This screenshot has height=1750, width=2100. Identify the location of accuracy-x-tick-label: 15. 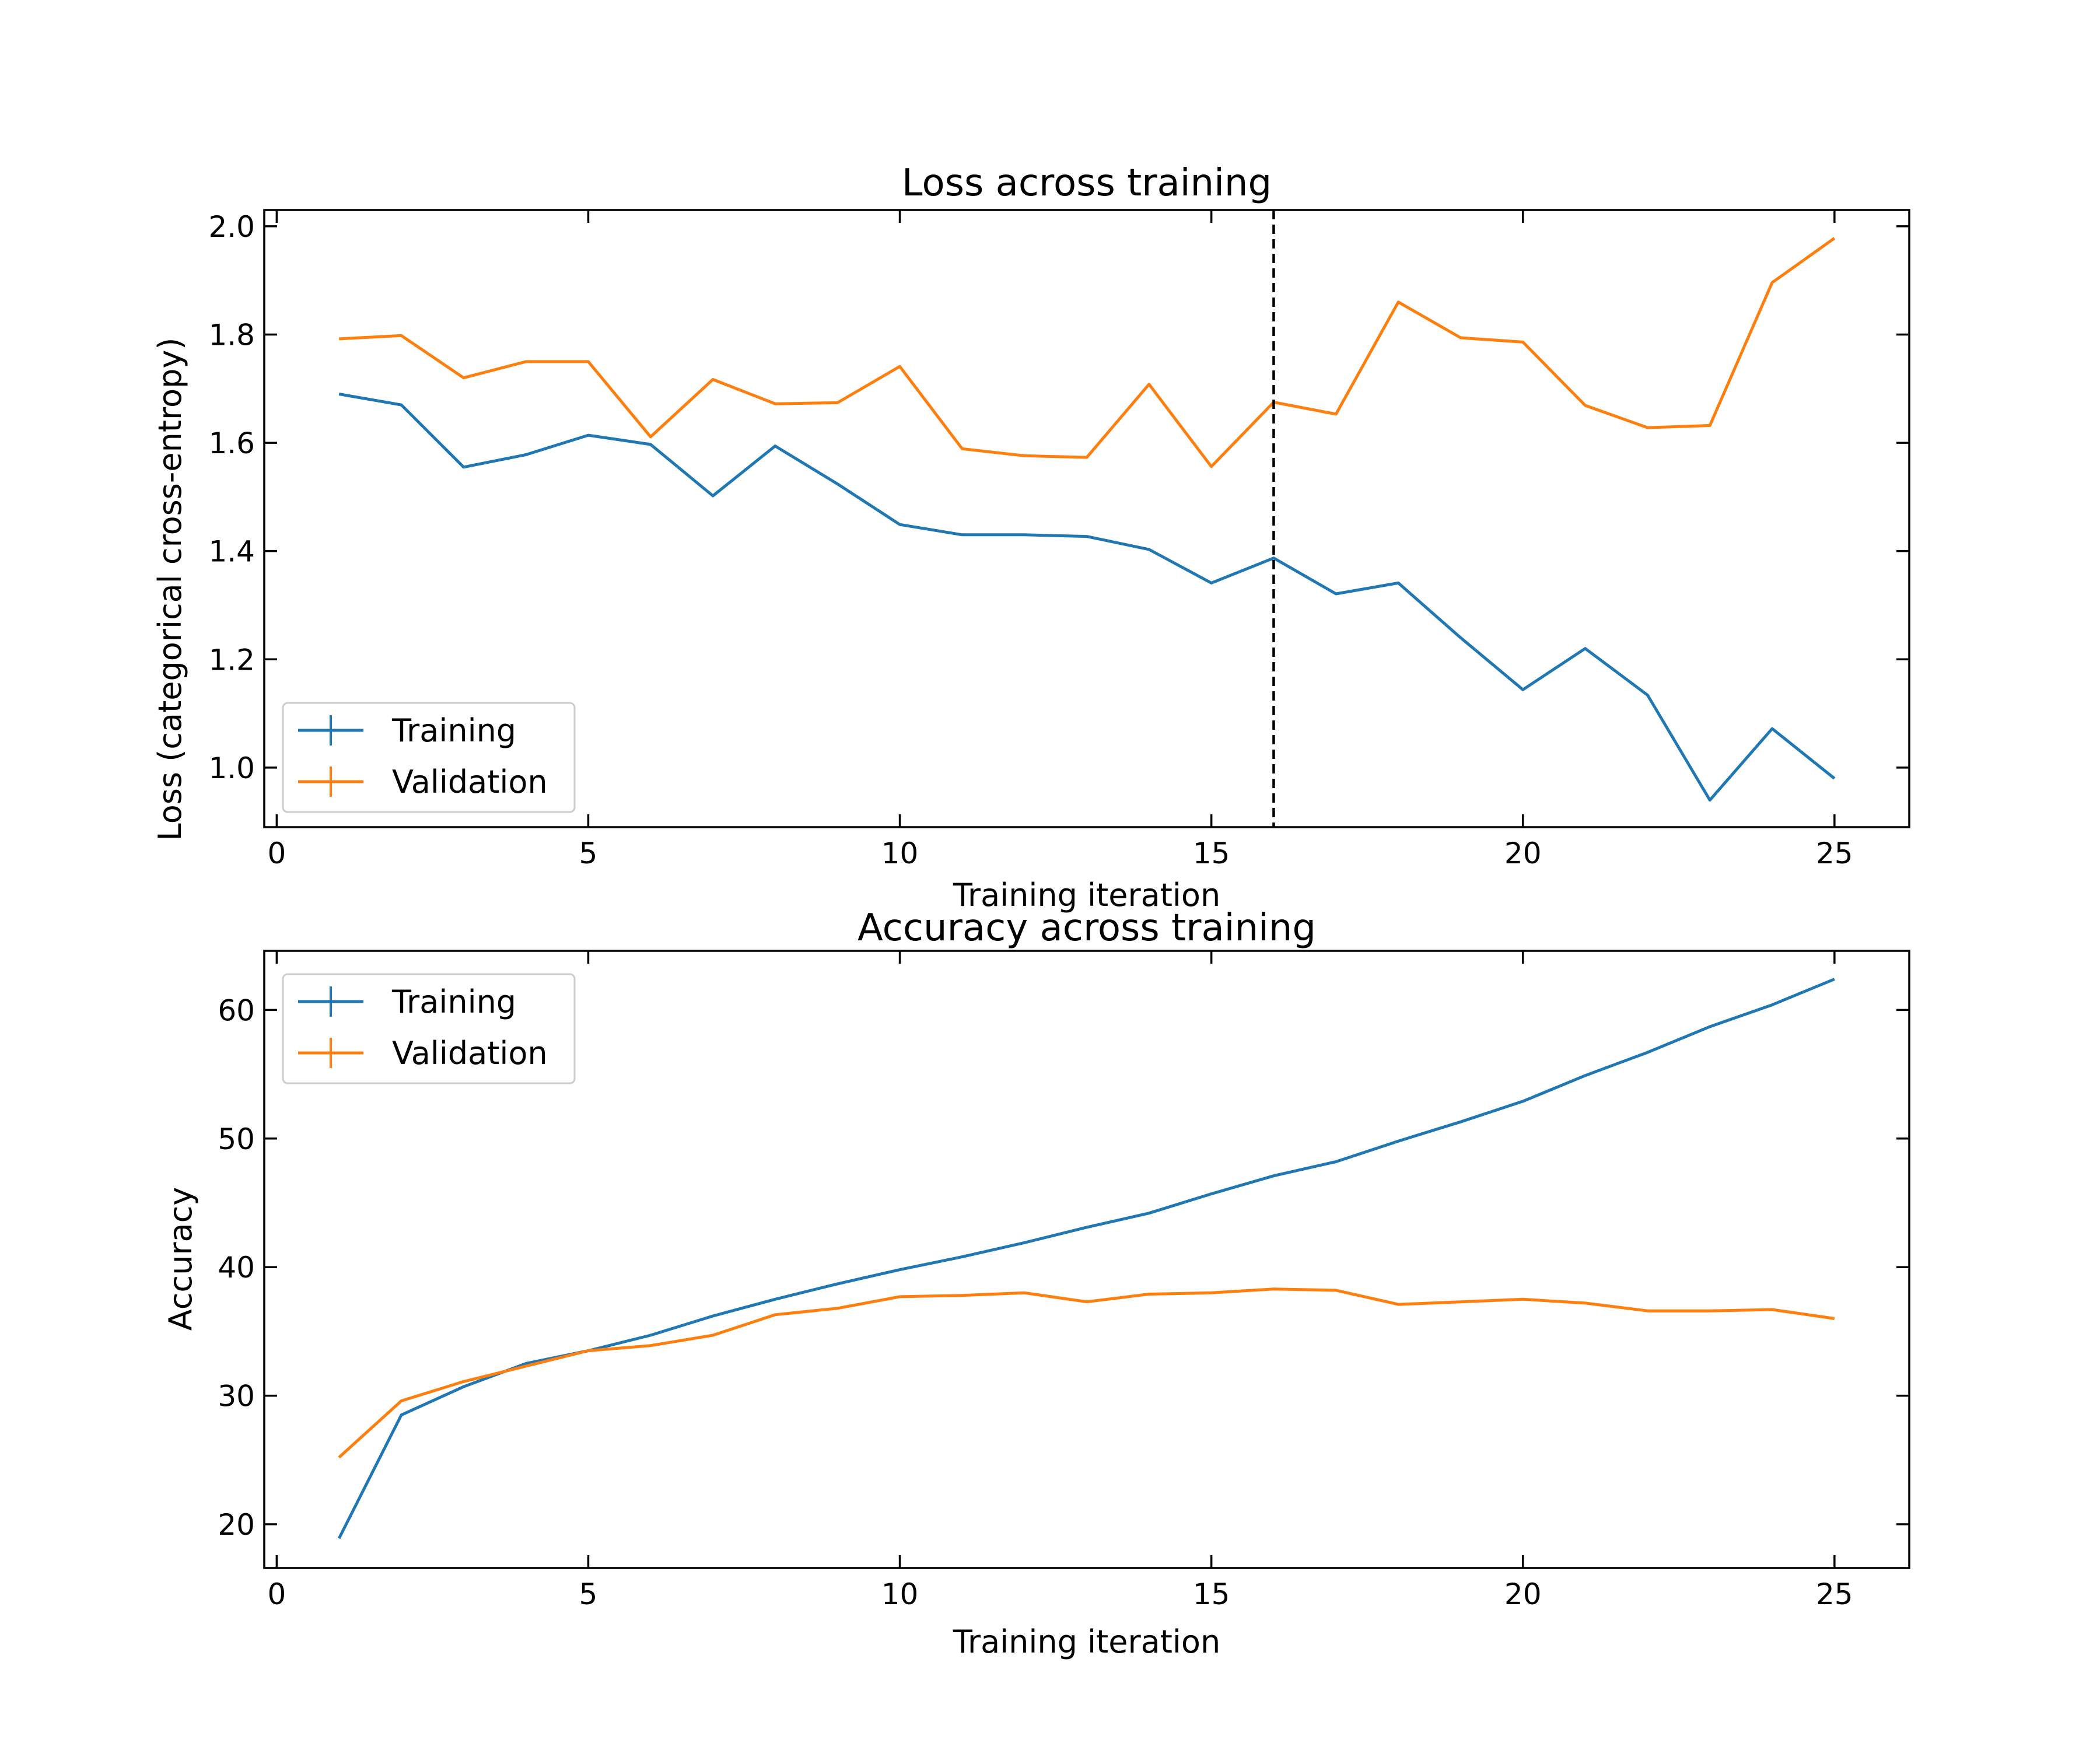
(1211, 1594).